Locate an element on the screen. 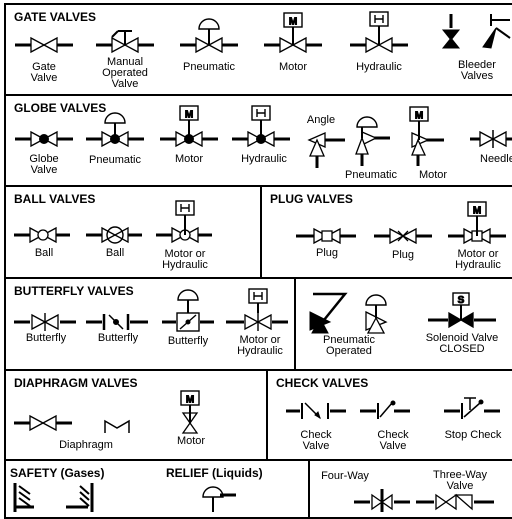  label-pneumatic-operated: Pneumatic Operated is located at coordinates (349, 345).